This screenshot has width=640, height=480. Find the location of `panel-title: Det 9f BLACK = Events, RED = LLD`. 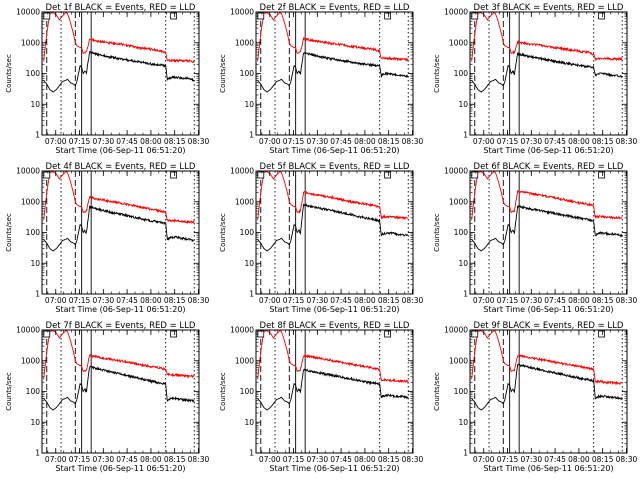

panel-title: Det 9f BLACK = Events, RED = LLD is located at coordinates (549, 326).